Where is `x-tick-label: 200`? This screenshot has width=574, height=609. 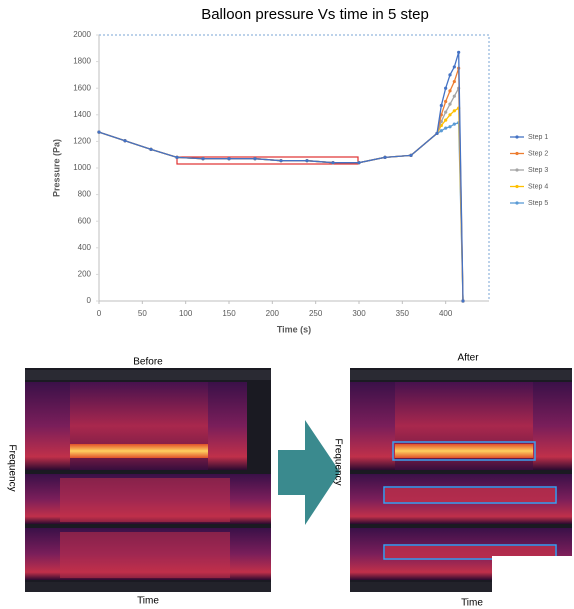
x-tick-label: 200 is located at coordinates (273, 313).